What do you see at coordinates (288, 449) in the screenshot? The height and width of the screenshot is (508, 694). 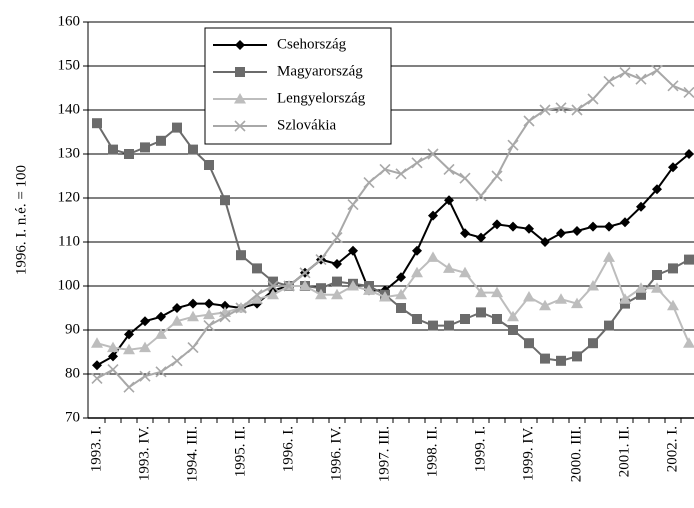 I see `x-tick-label: 1996. I.` at bounding box center [288, 449].